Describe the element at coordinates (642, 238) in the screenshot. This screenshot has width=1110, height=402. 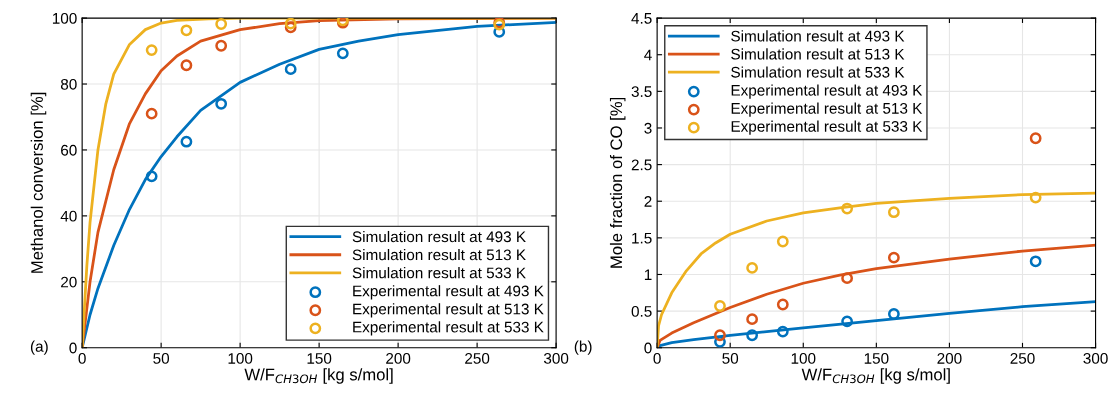
I see `y-tick-label: 1.5` at that location.